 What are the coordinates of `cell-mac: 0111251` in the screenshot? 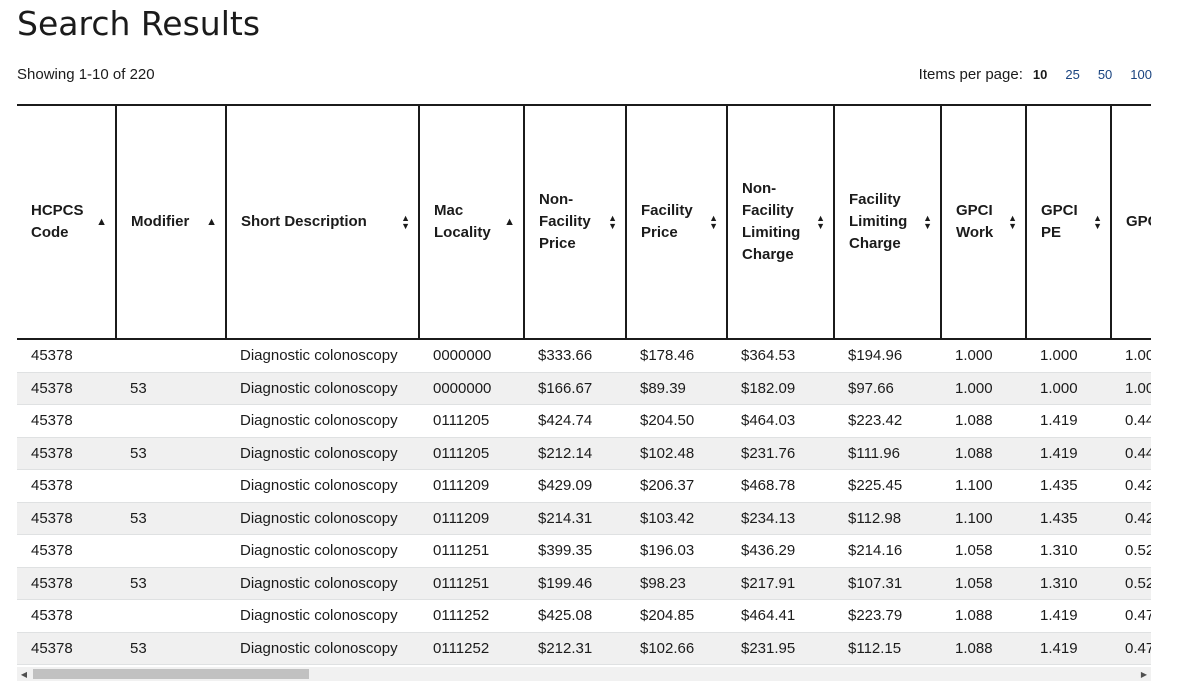 It's located at (471, 551).